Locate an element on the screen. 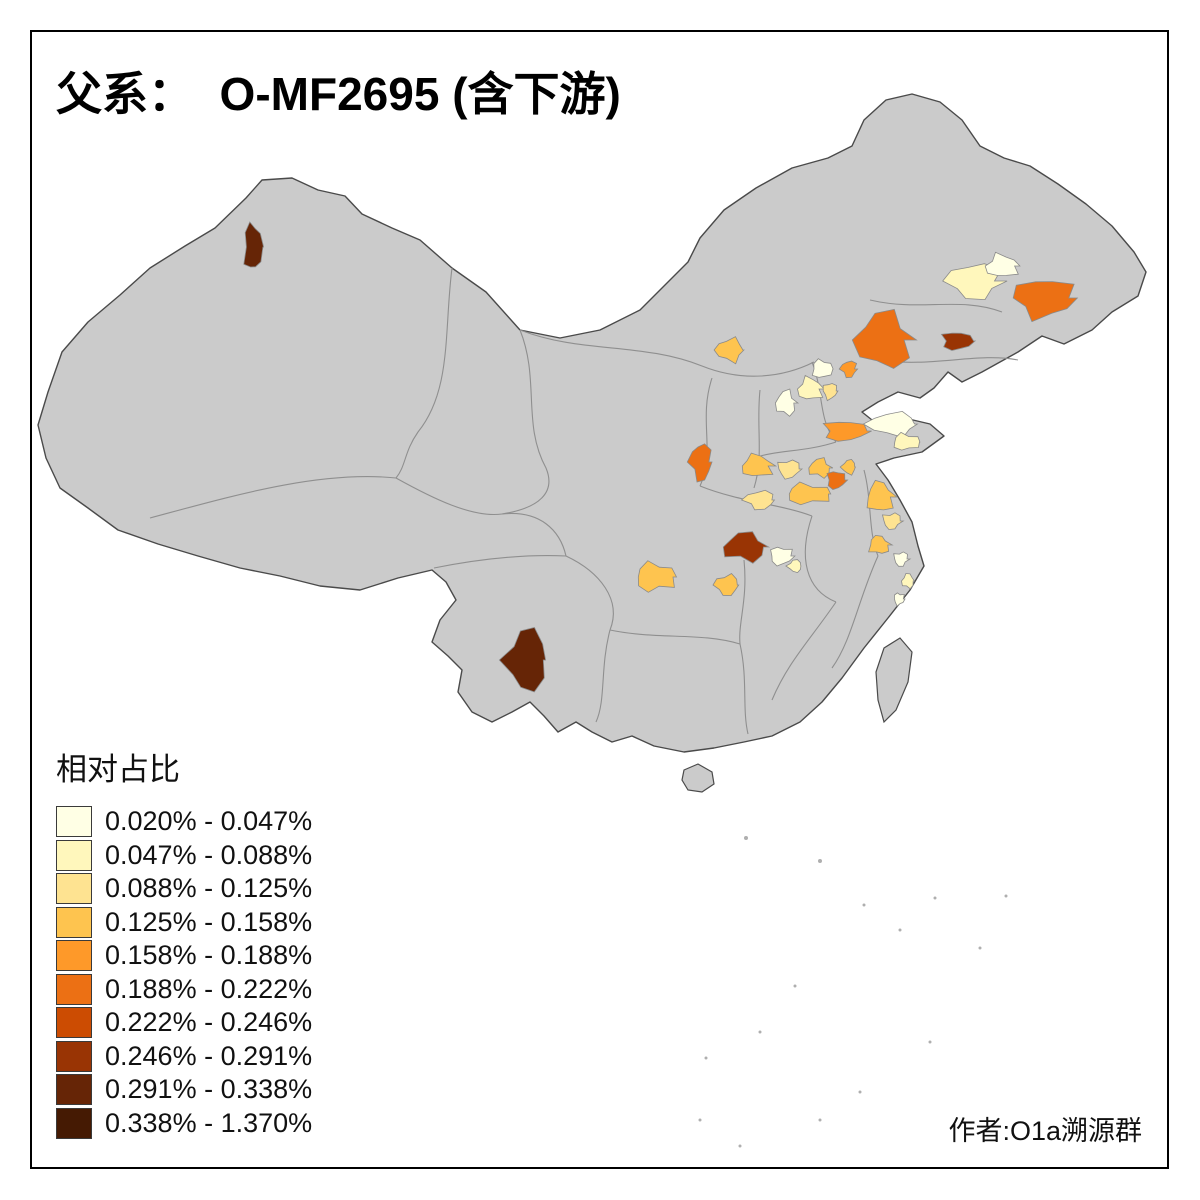  legend-label: 0.222% - 0.246% is located at coordinates (209, 1022).